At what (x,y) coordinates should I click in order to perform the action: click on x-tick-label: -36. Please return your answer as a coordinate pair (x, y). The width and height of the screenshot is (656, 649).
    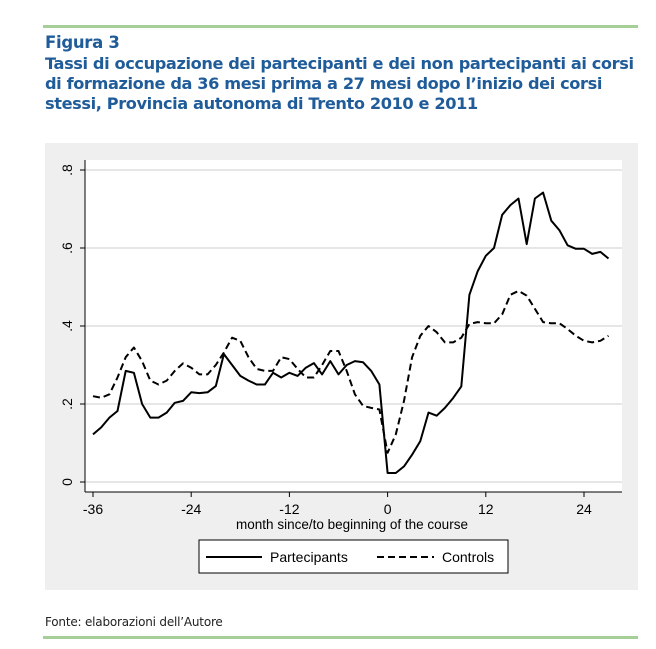
    Looking at the image, I should click on (93, 509).